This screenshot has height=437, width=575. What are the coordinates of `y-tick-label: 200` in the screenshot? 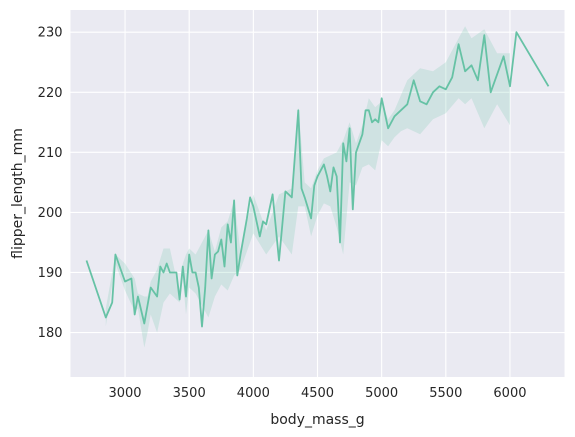 It's located at (50, 213).